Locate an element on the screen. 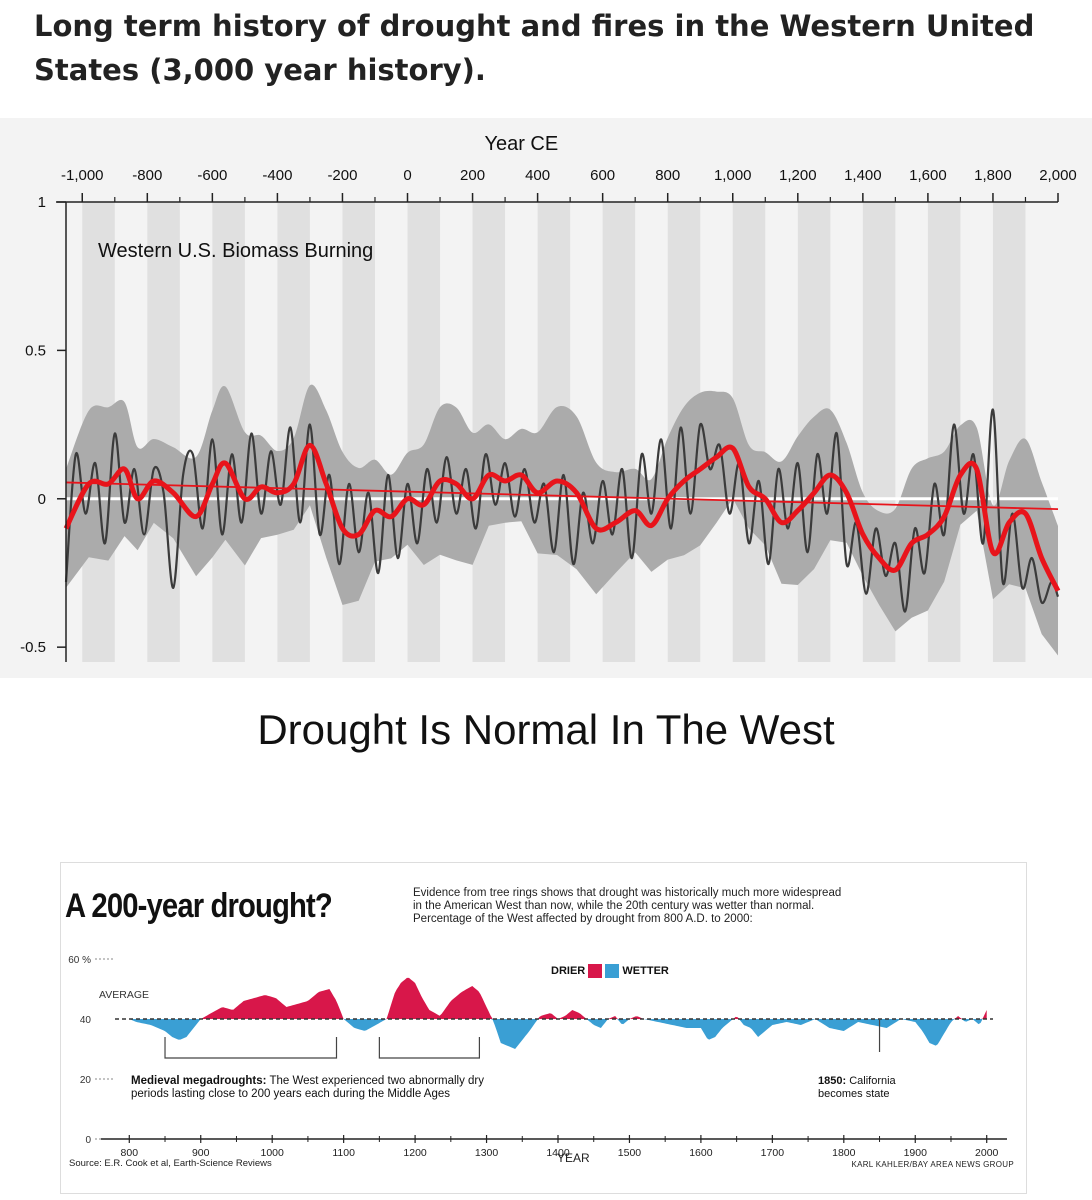 This screenshot has height=1200, width=1092. annotation-text-line2: becomes state is located at coordinates (854, 1094).